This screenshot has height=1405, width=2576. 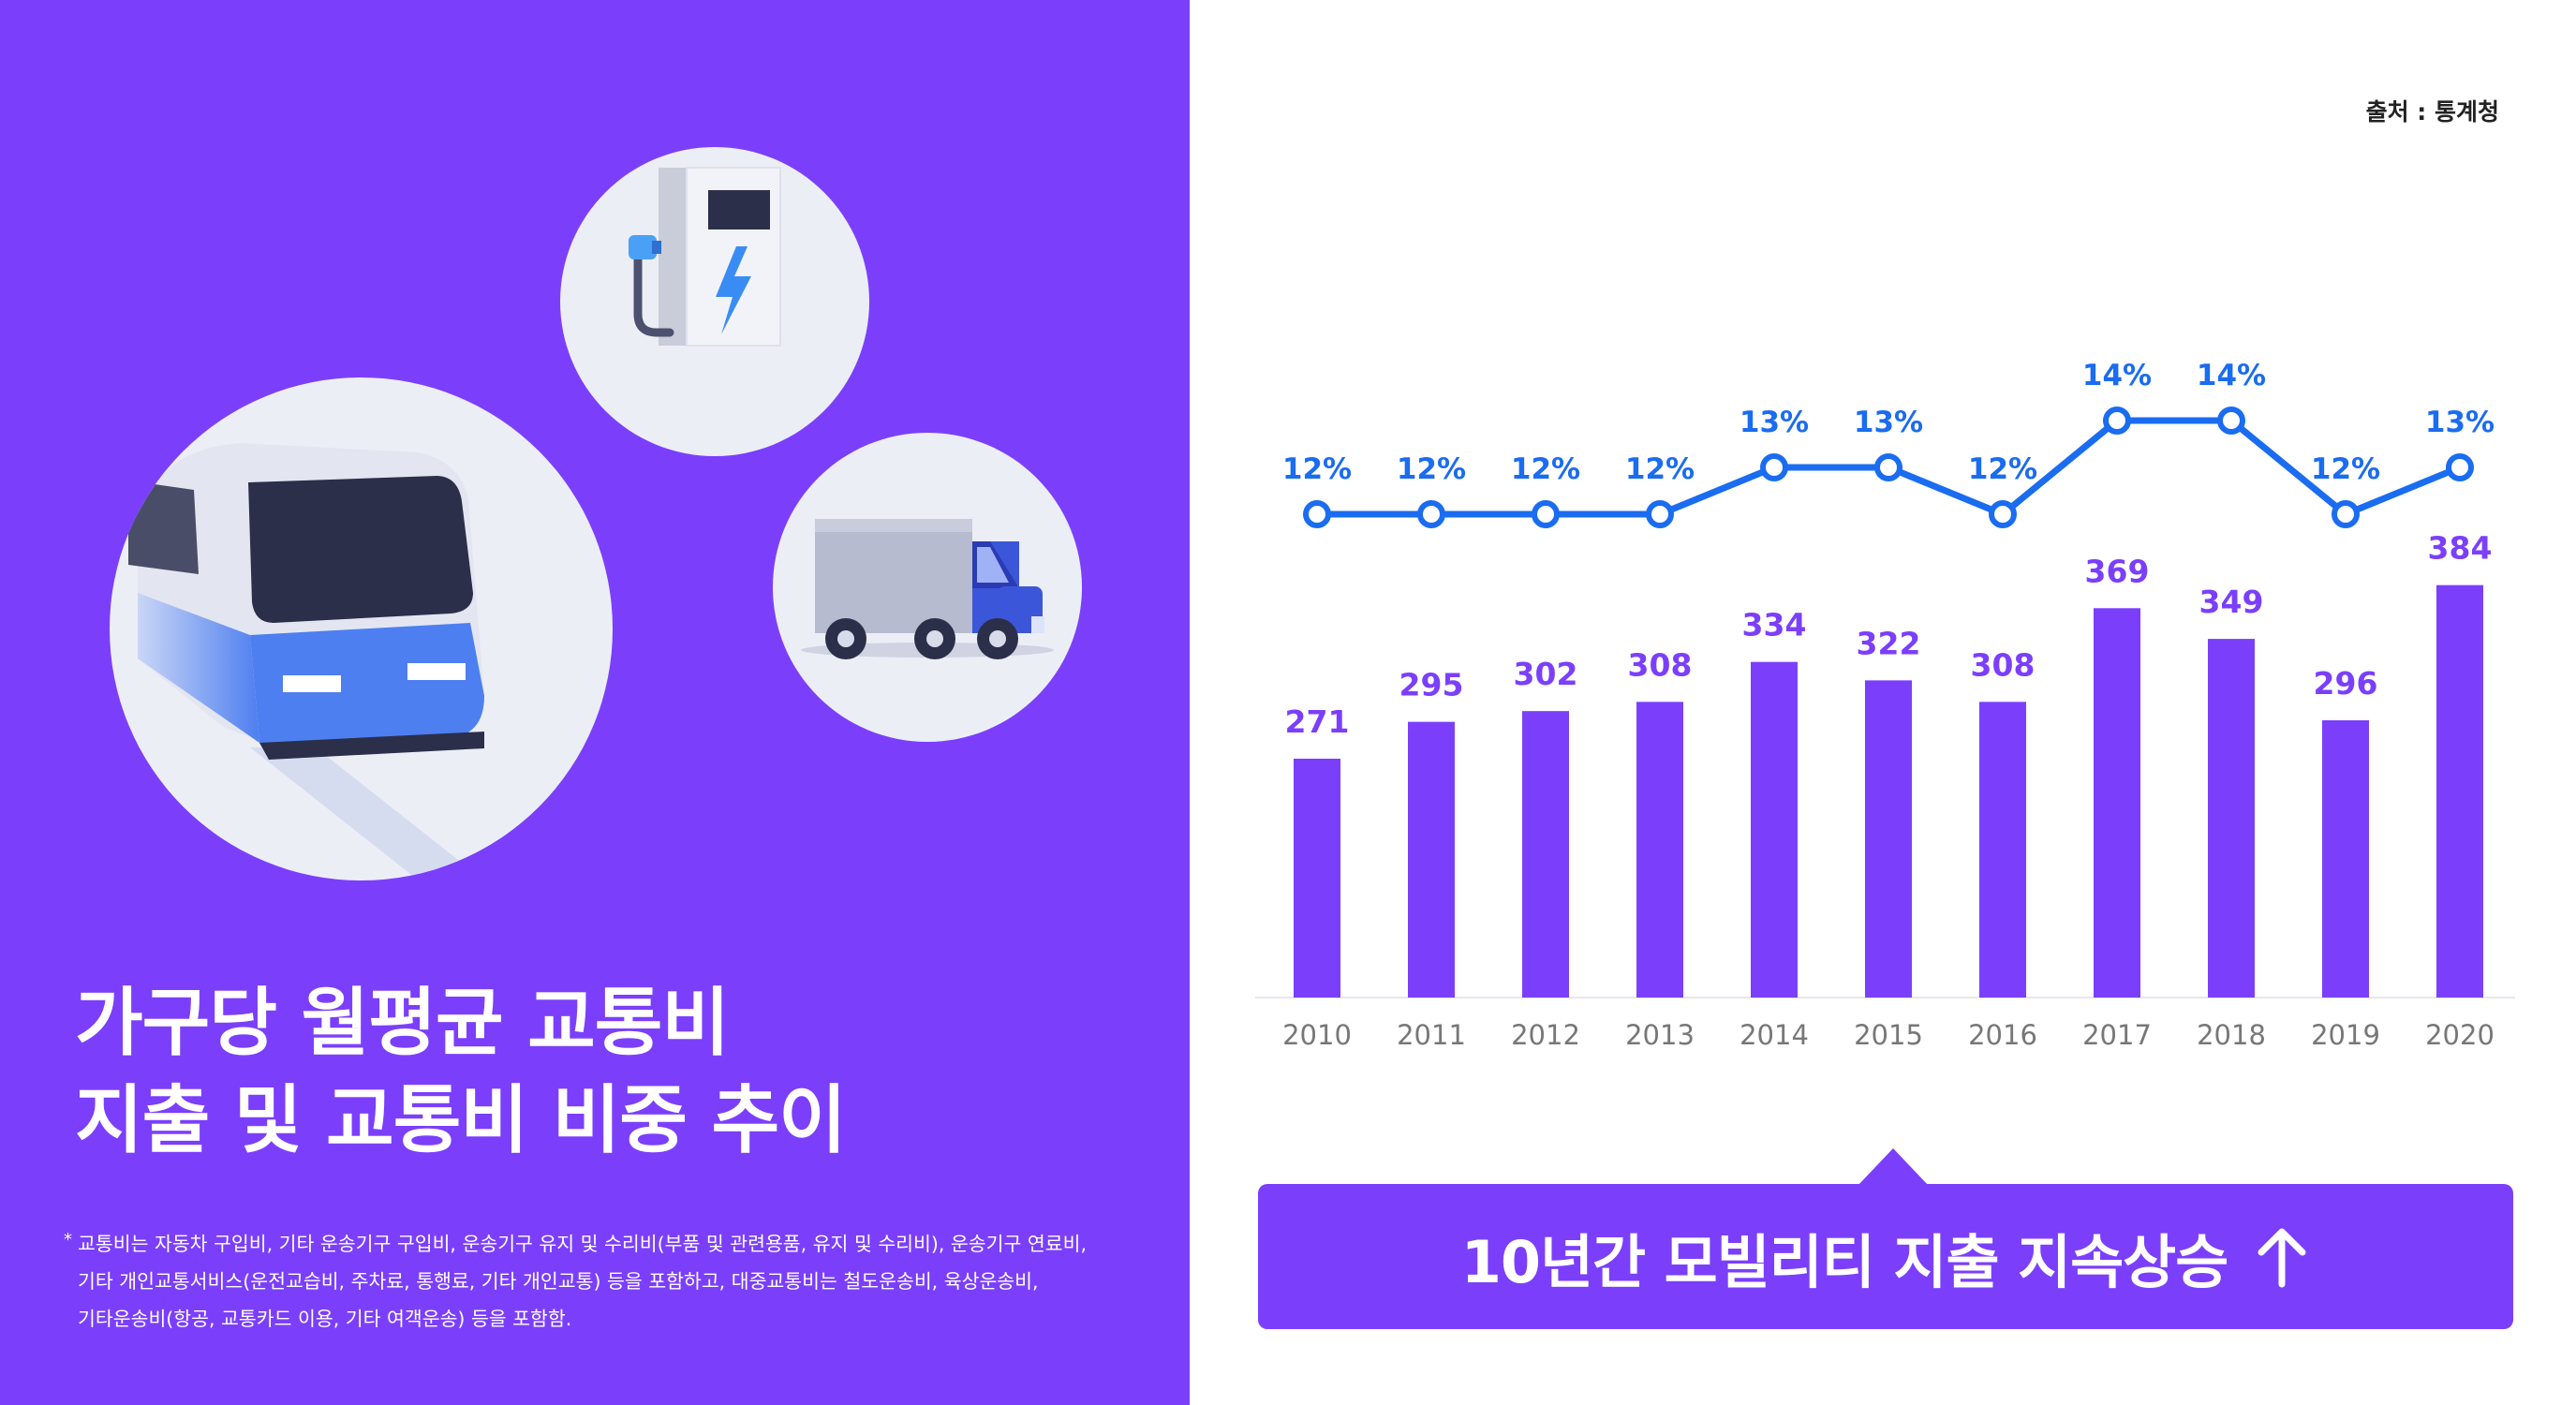 What do you see at coordinates (1660, 1035) in the screenshot?
I see `x-tick-label: 2013` at bounding box center [1660, 1035].